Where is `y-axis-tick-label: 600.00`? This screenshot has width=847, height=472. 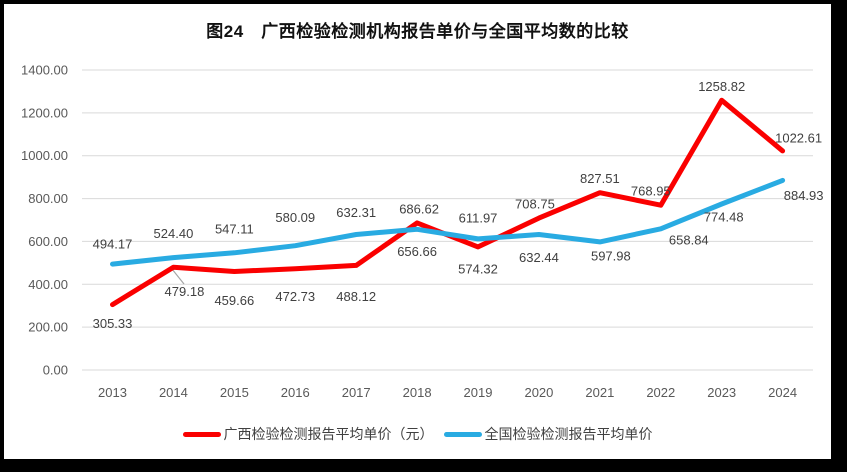 y-axis-tick-label: 600.00 is located at coordinates (48, 241).